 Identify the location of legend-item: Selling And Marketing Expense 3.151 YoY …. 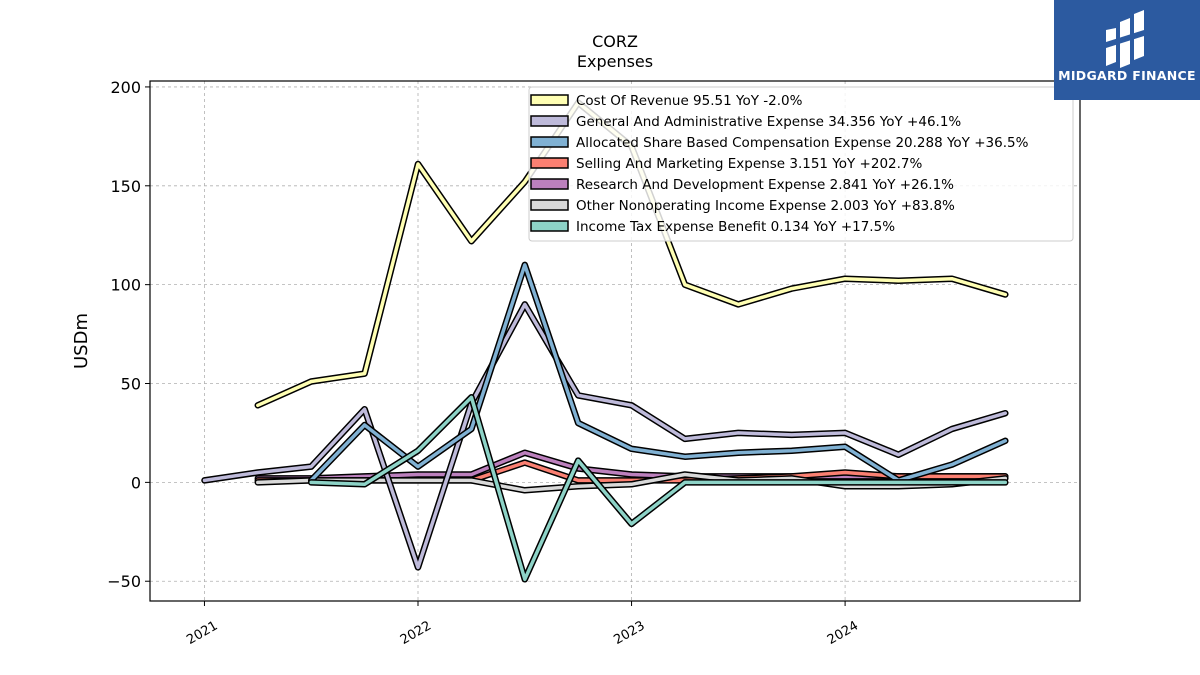
(726, 164).